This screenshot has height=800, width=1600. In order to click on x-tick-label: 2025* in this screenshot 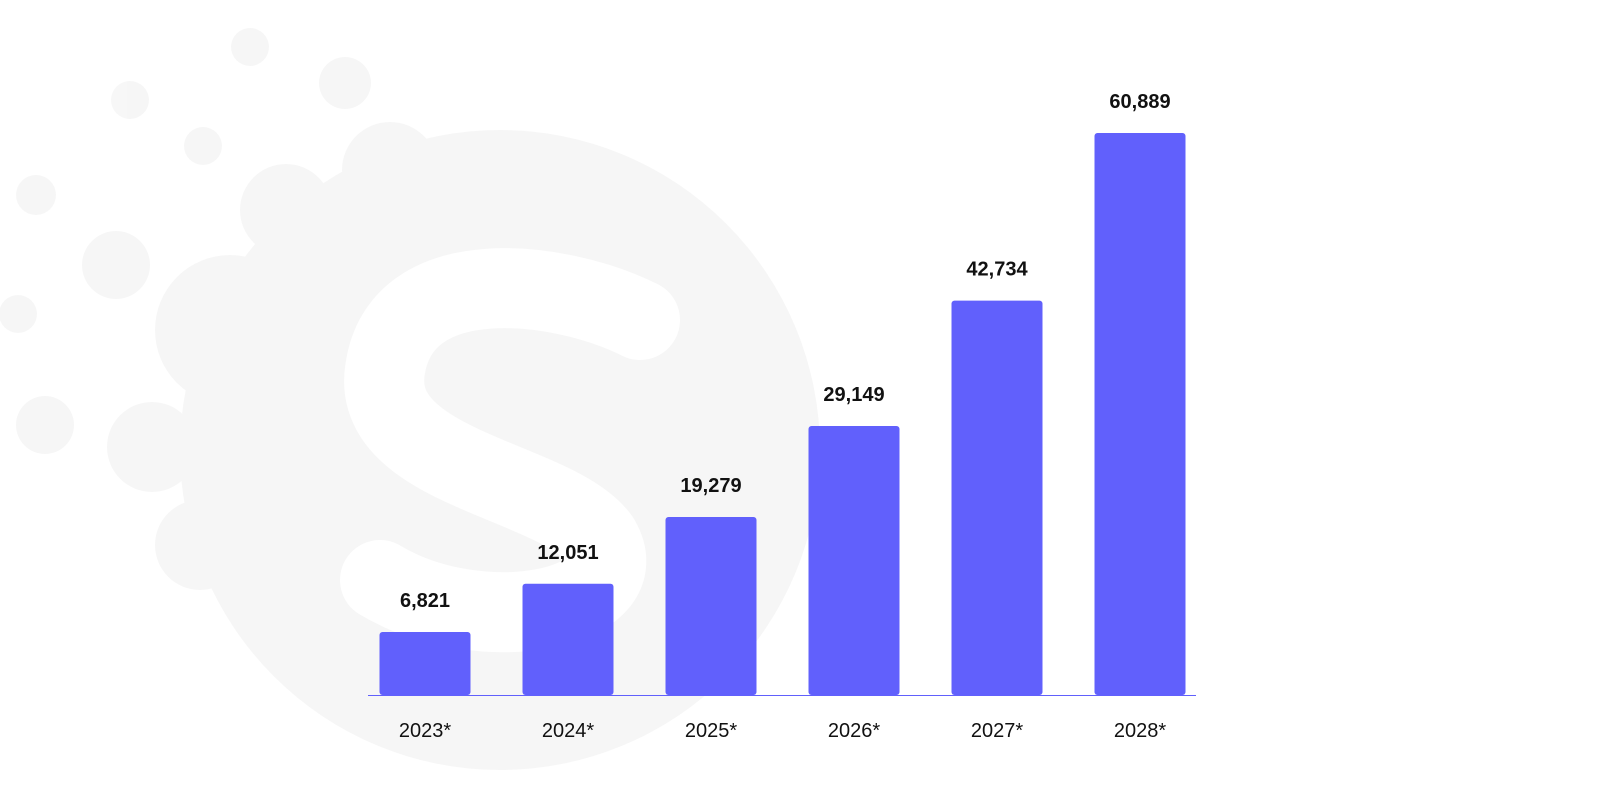, I will do `click(711, 731)`.